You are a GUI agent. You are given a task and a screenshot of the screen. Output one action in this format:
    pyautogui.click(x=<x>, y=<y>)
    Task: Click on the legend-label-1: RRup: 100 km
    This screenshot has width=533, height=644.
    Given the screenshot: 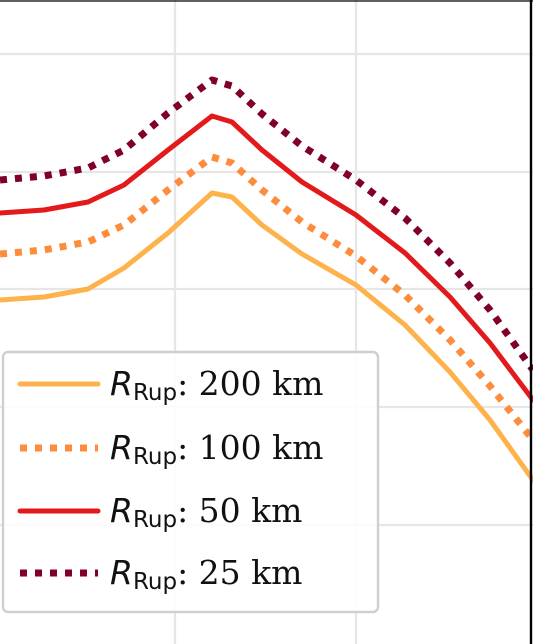 What is the action you would take?
    pyautogui.click(x=216, y=449)
    